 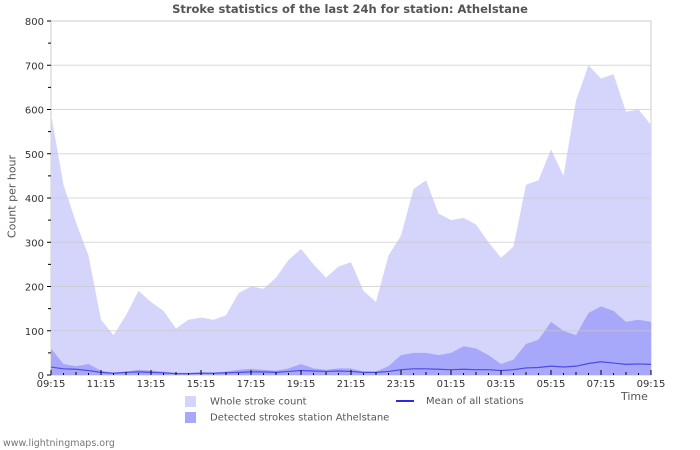 I want to click on y-tick-label: 700, so click(x=34, y=66).